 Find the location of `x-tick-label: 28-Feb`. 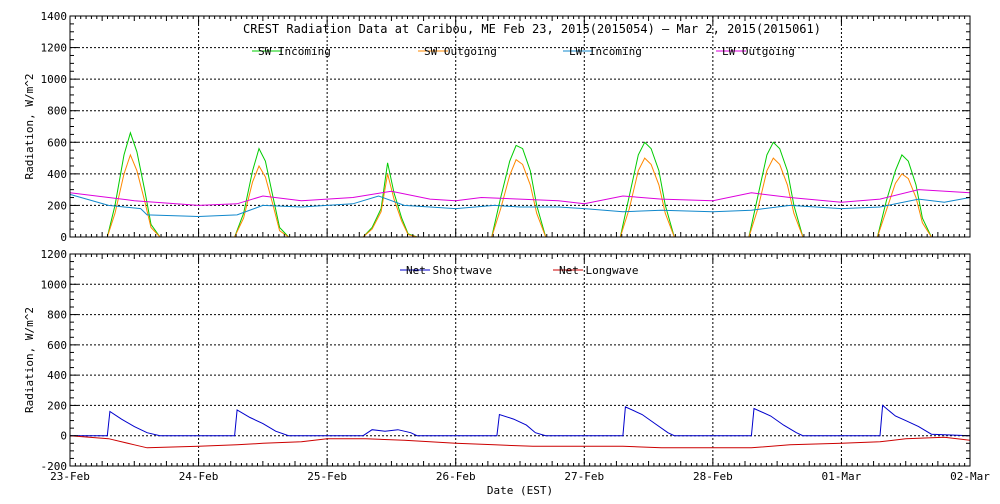

x-tick-label: 28-Feb is located at coordinates (713, 476).